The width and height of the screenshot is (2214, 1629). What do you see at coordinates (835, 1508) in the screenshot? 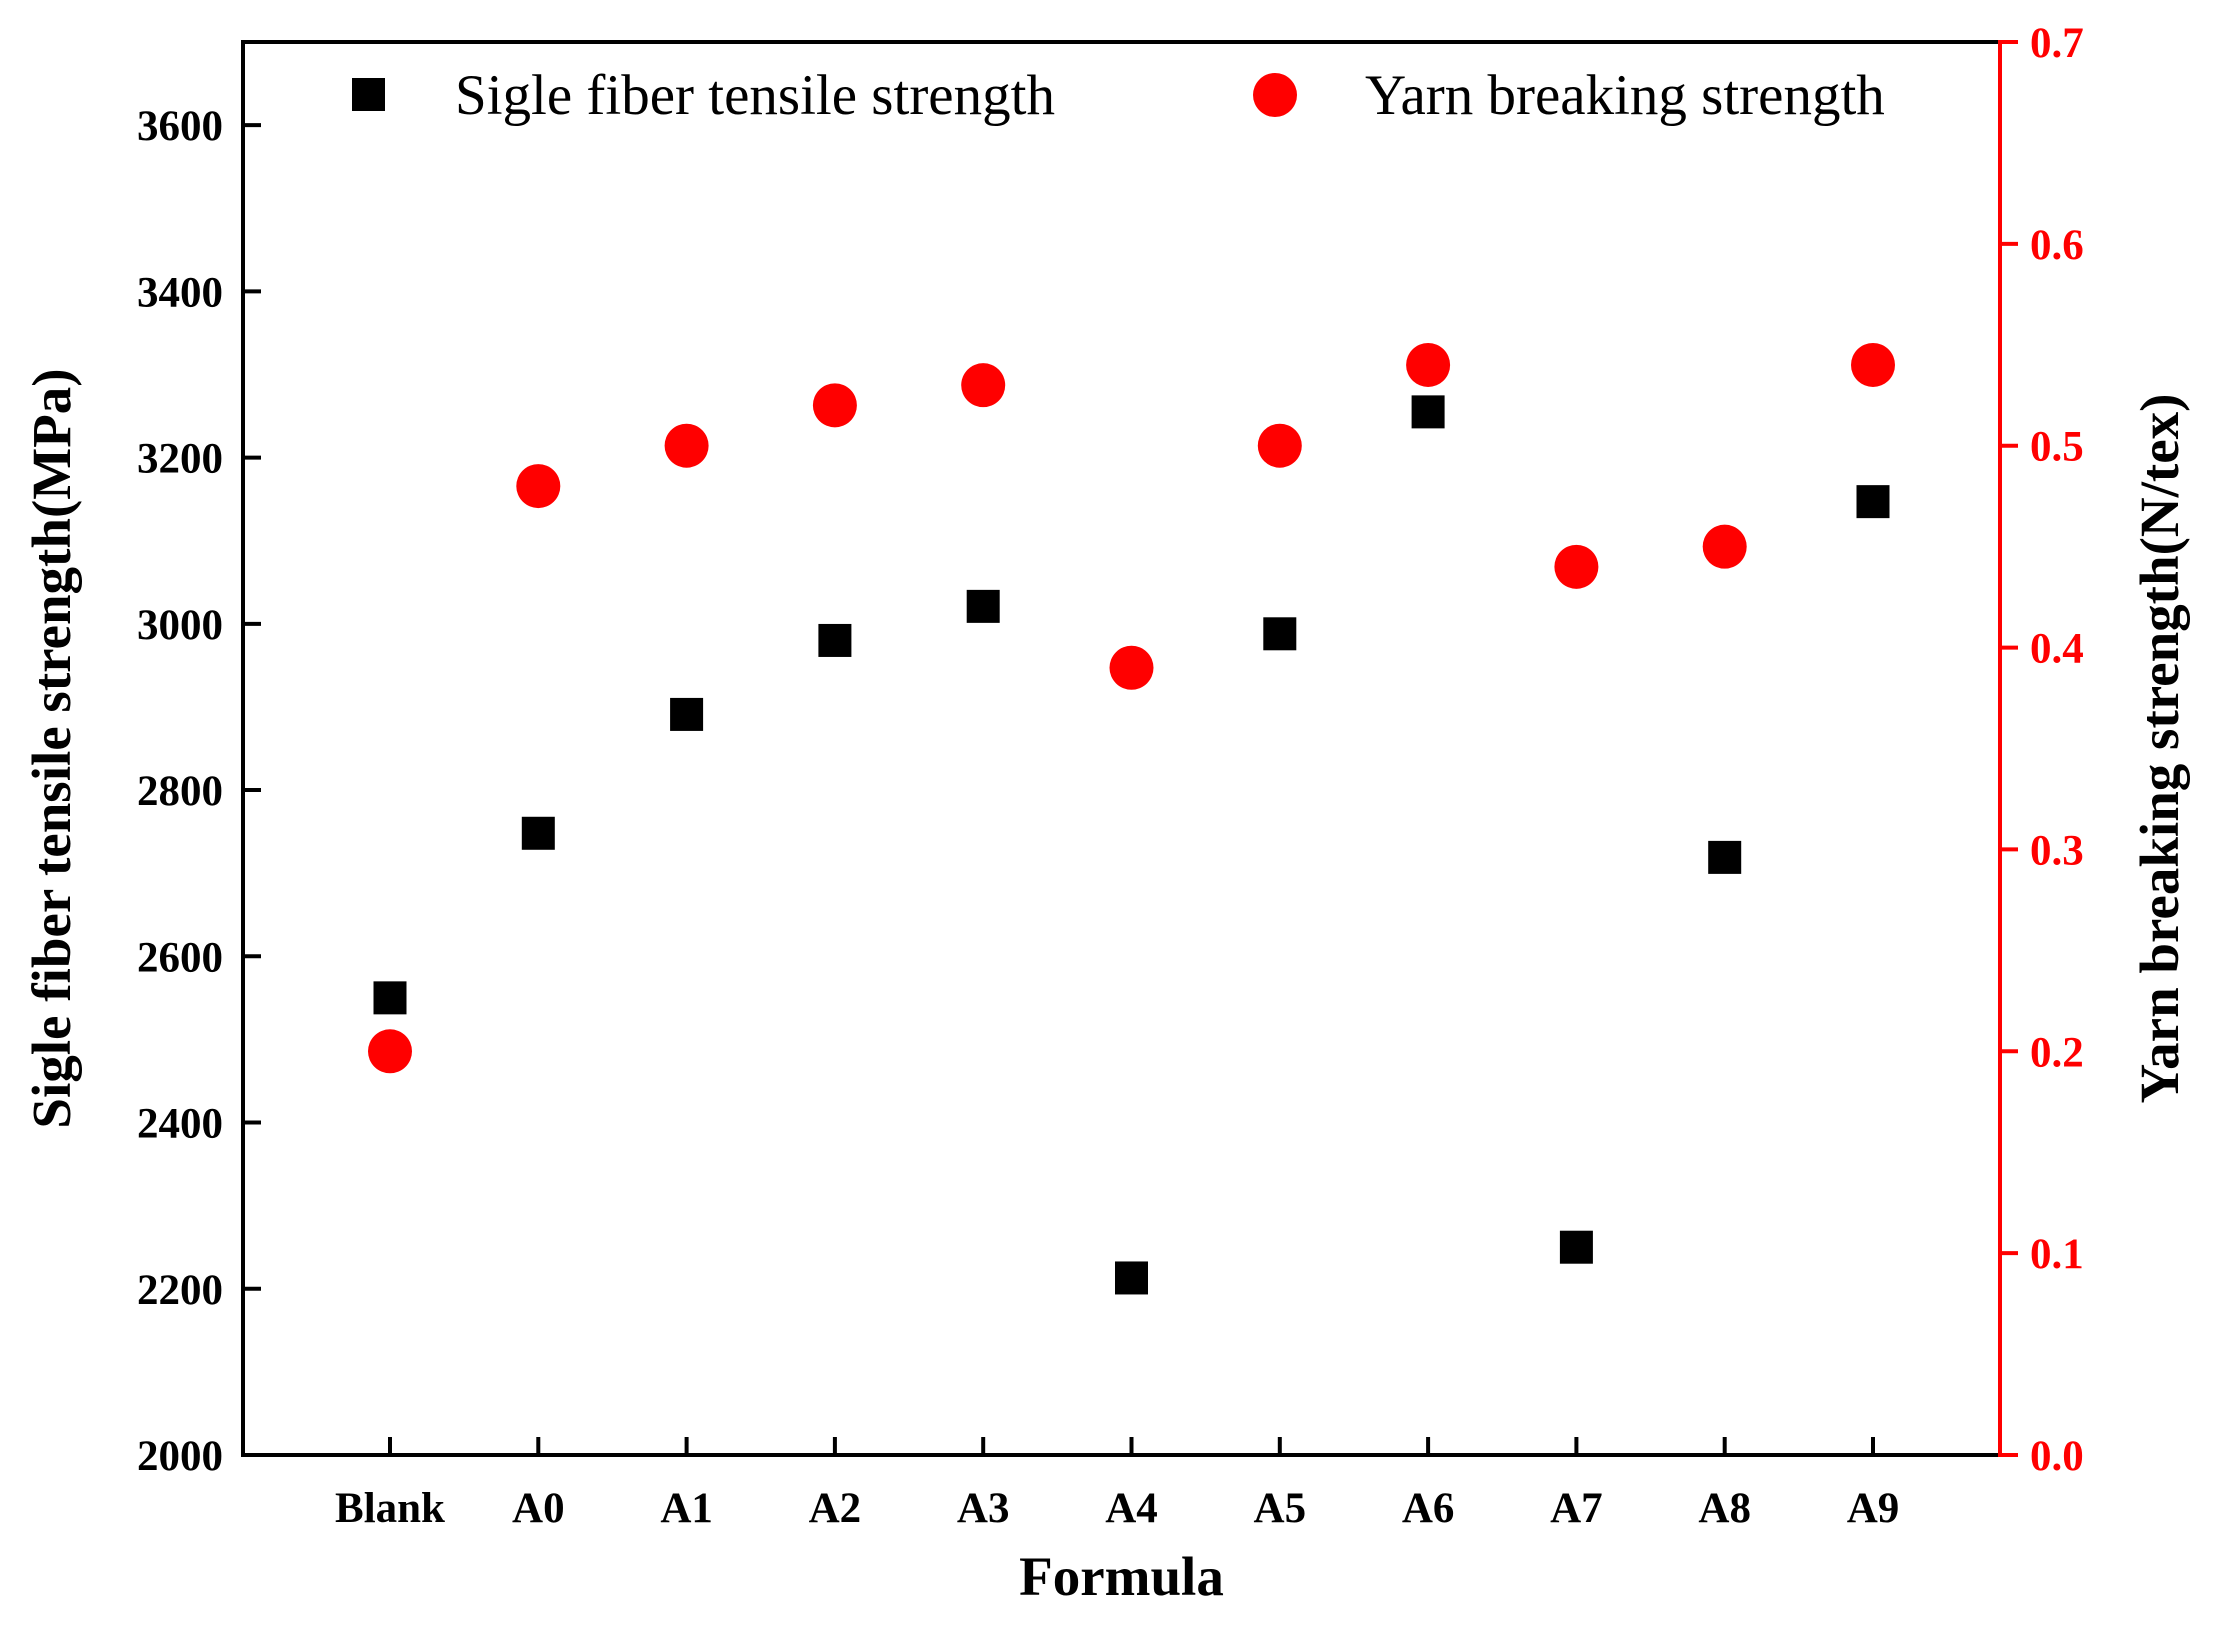
I see `x-tick-label: A2` at bounding box center [835, 1508].